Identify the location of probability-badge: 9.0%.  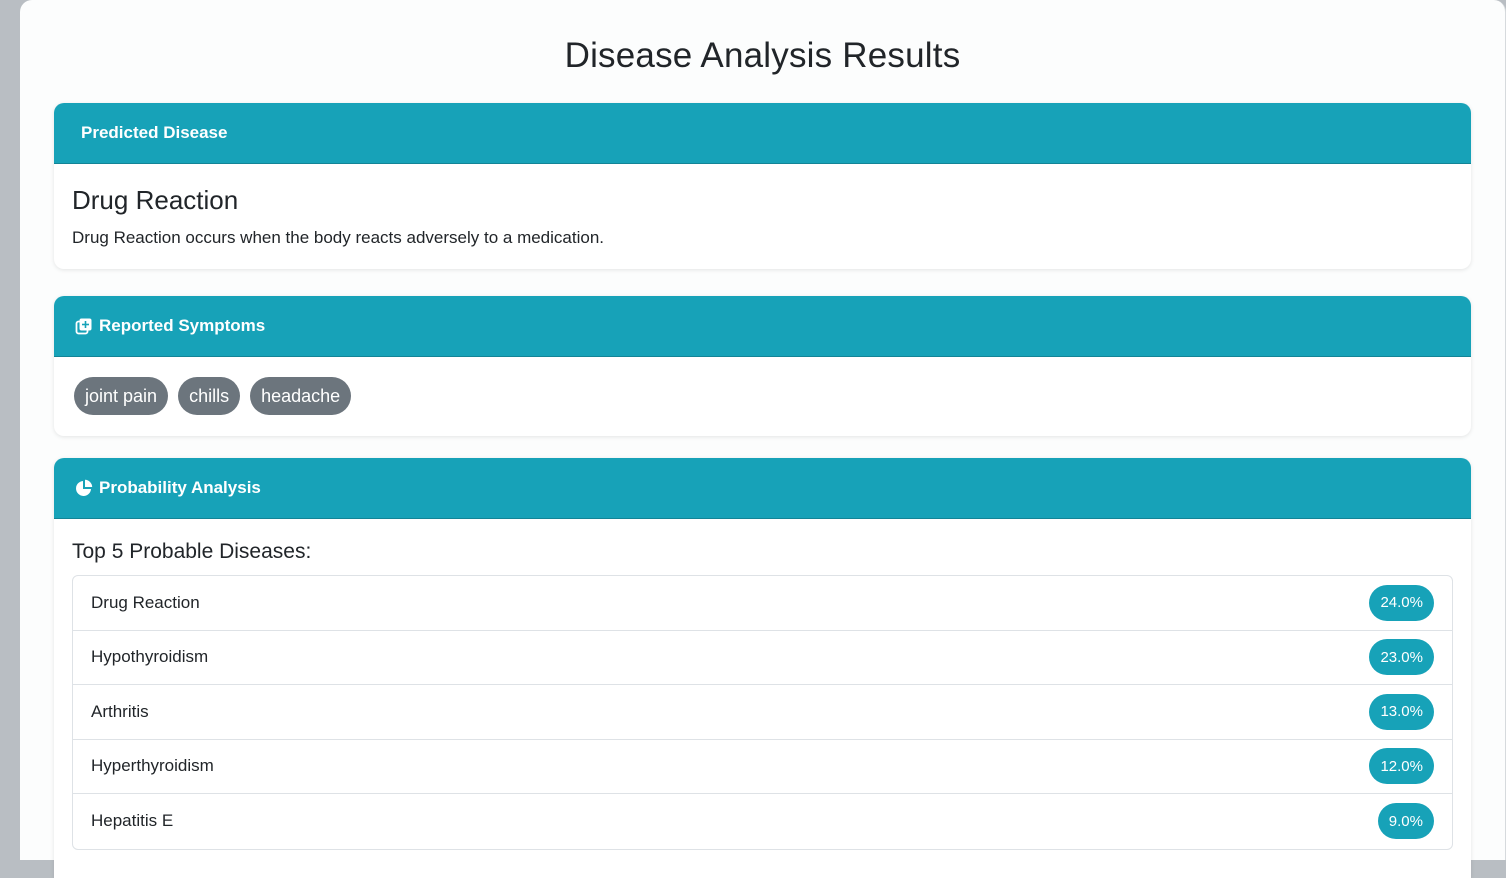
(1405, 821).